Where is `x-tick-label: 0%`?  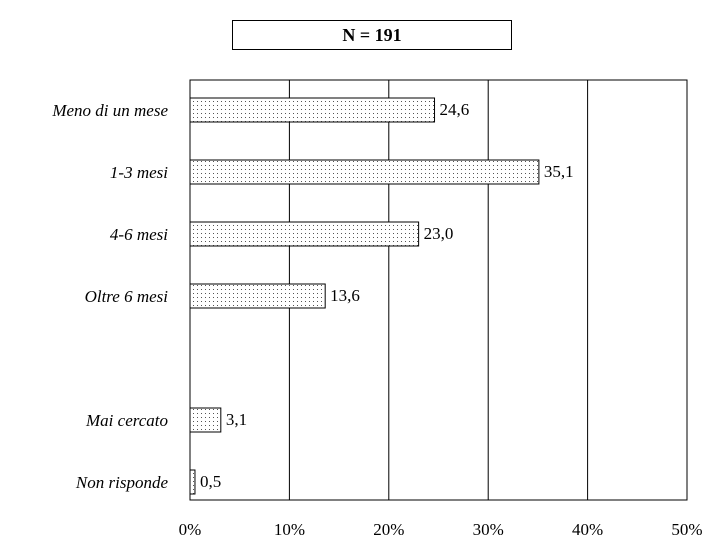 x-tick-label: 0% is located at coordinates (190, 529).